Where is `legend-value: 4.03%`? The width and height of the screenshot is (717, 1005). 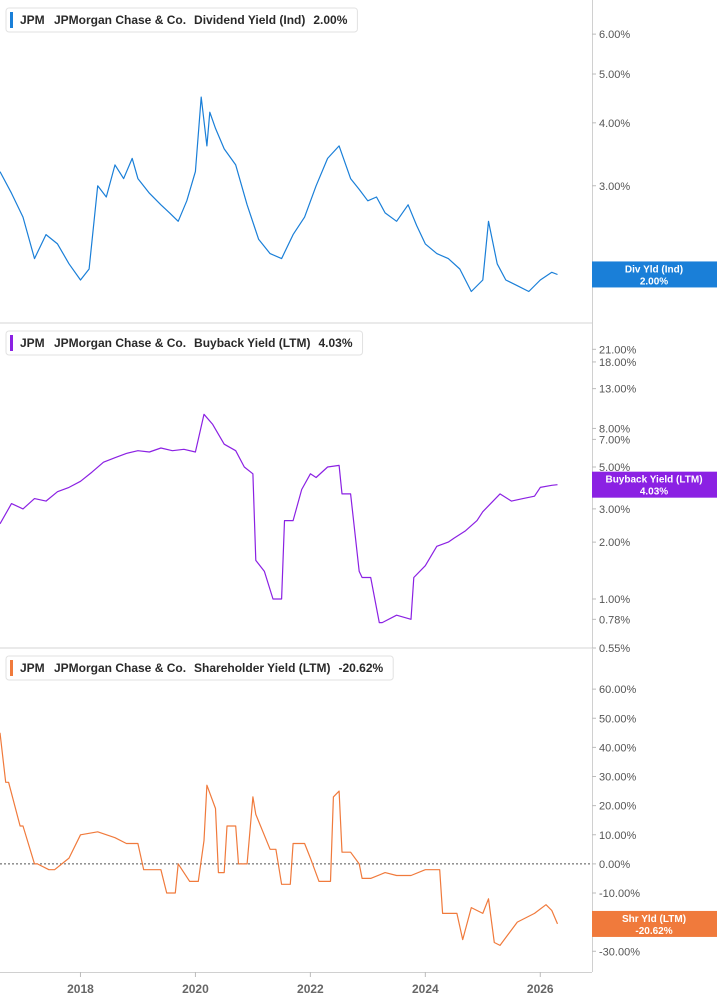
legend-value: 4.03% is located at coordinates (336, 343).